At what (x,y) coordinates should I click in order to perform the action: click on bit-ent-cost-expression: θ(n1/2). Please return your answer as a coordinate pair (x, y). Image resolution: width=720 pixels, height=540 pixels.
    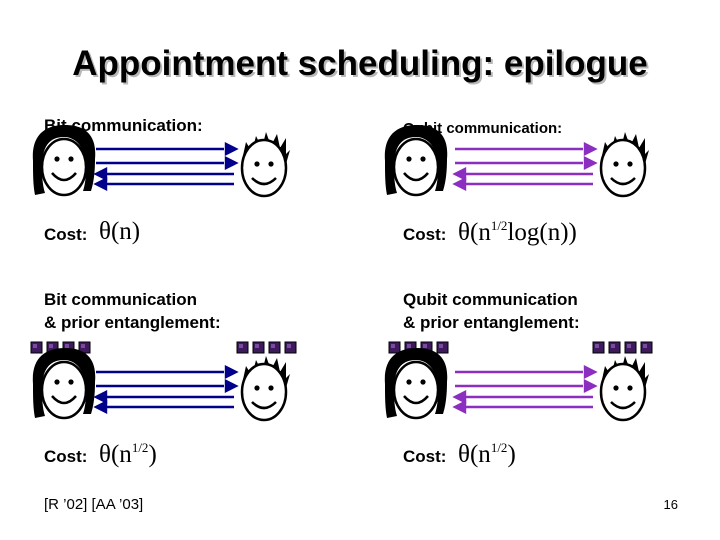
    Looking at the image, I should click on (128, 454).